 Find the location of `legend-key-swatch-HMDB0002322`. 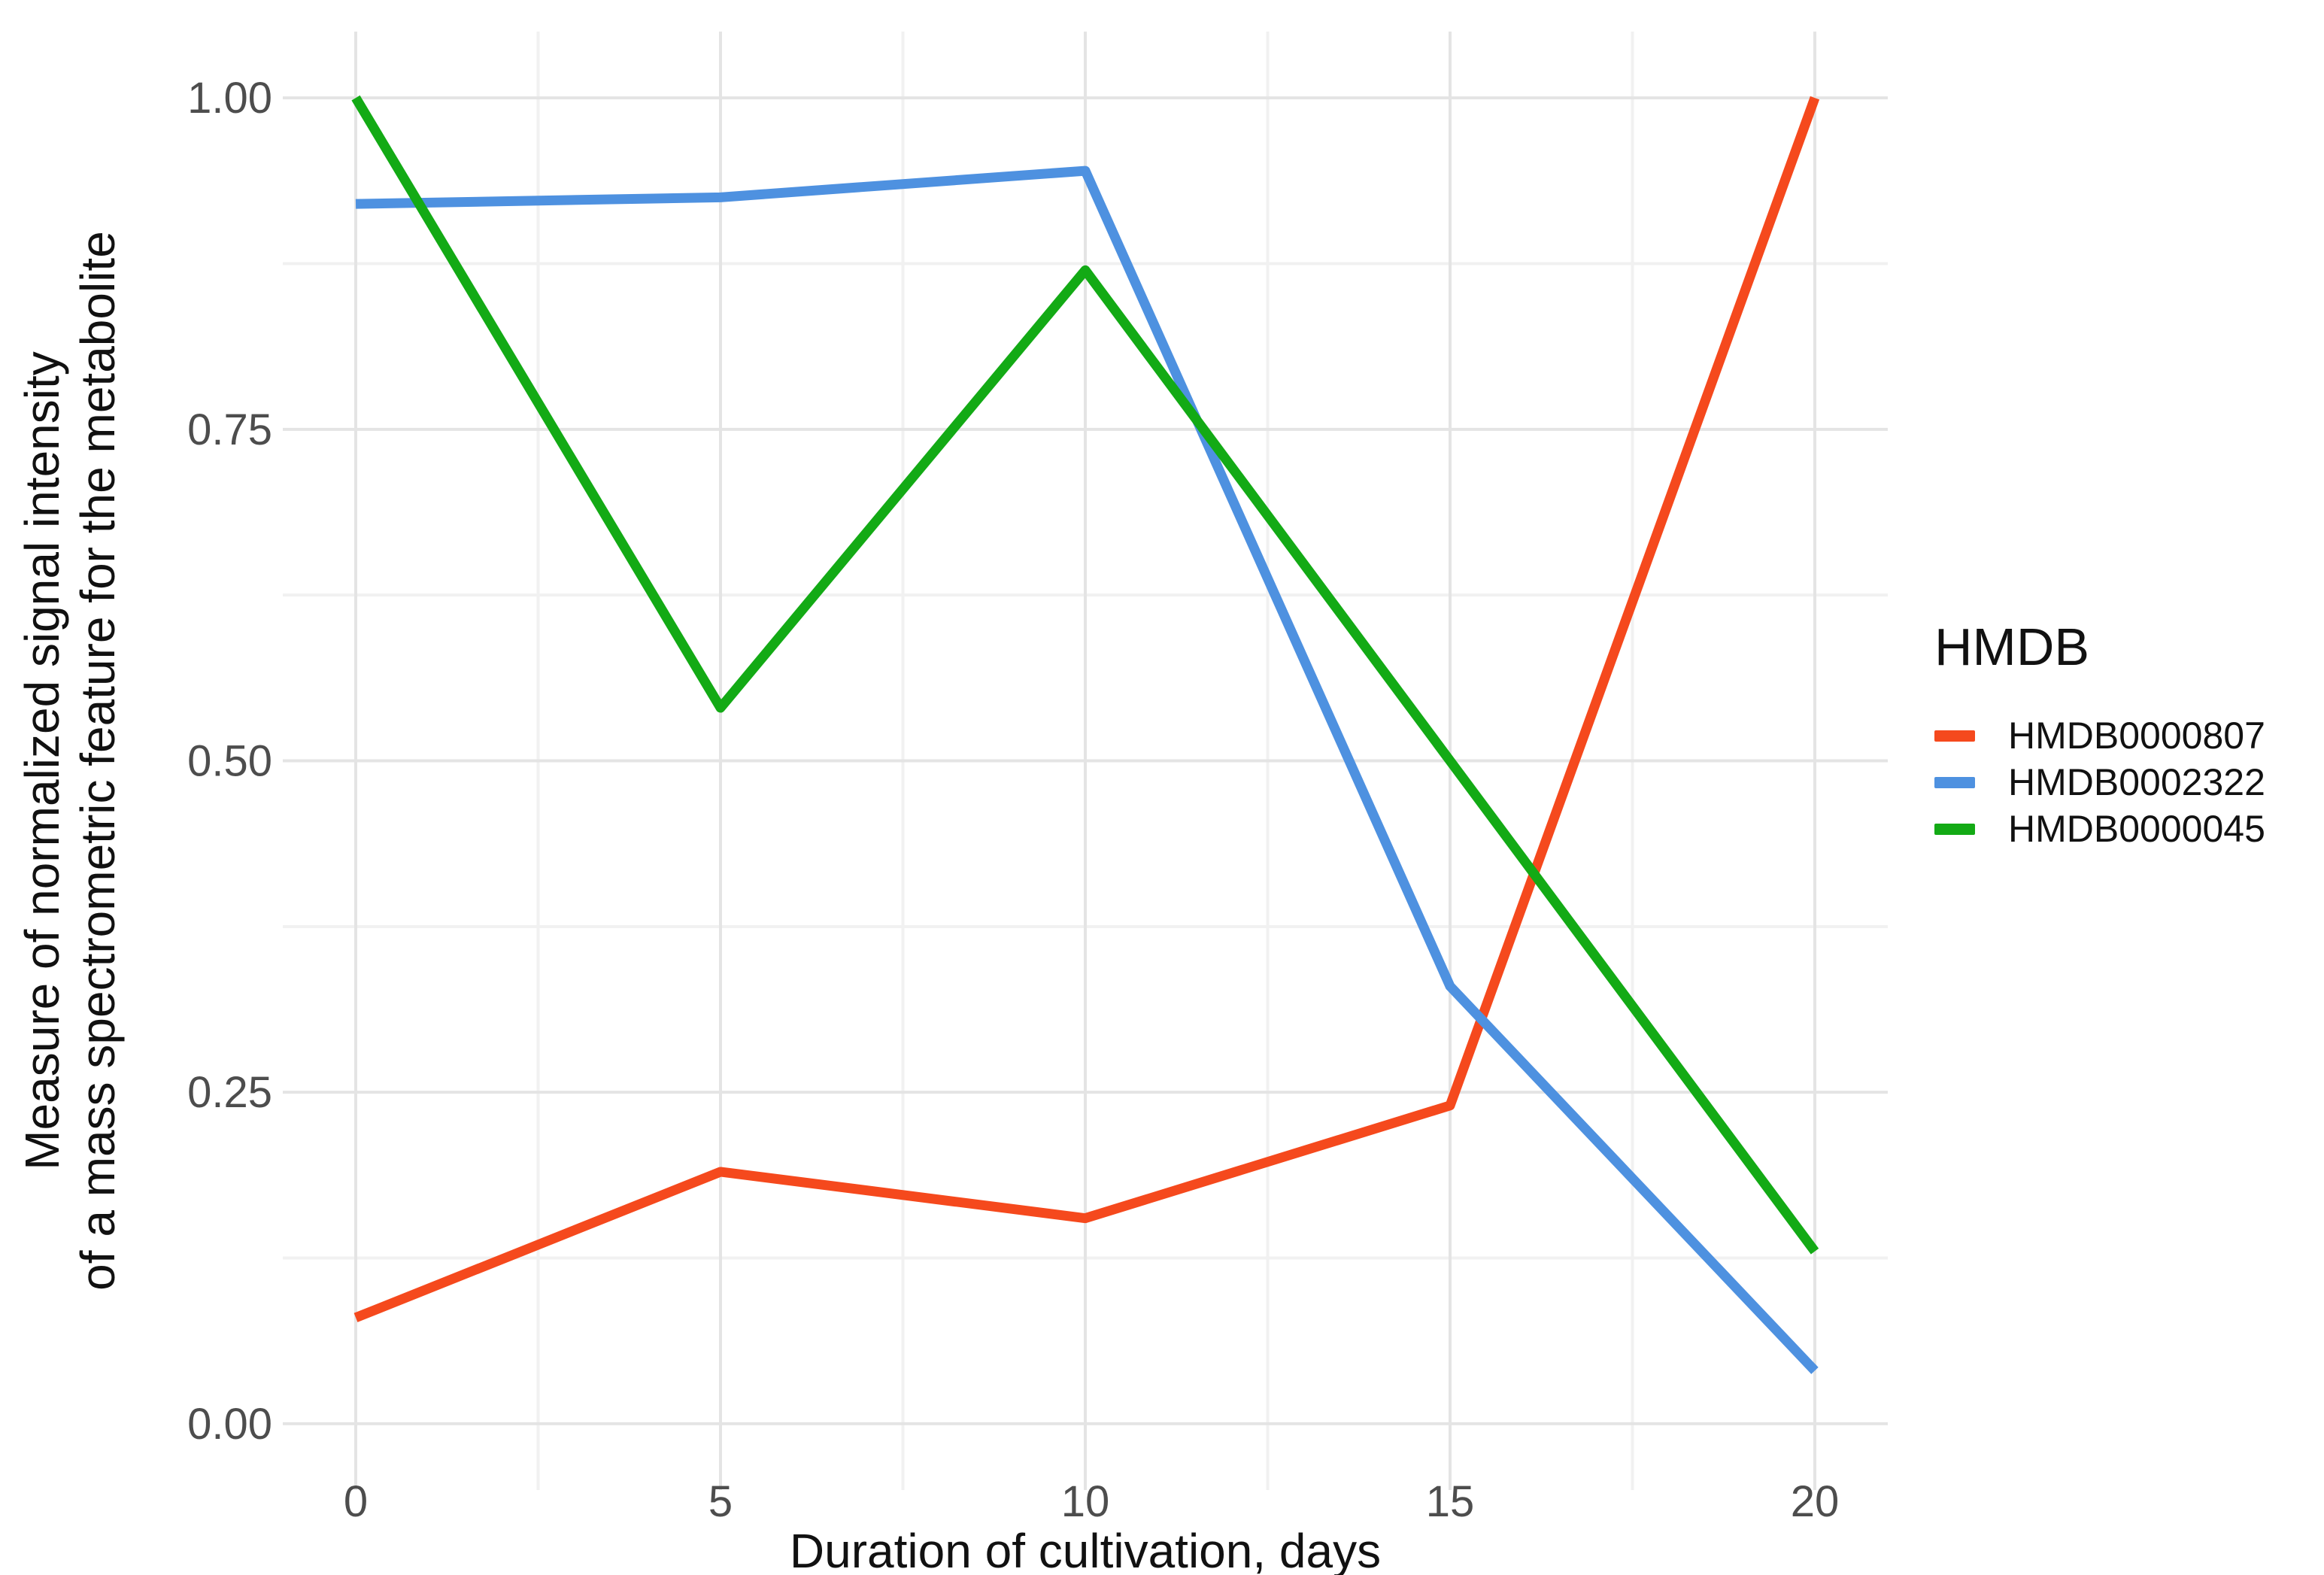

legend-key-swatch-HMDB0002322 is located at coordinates (1954, 782).